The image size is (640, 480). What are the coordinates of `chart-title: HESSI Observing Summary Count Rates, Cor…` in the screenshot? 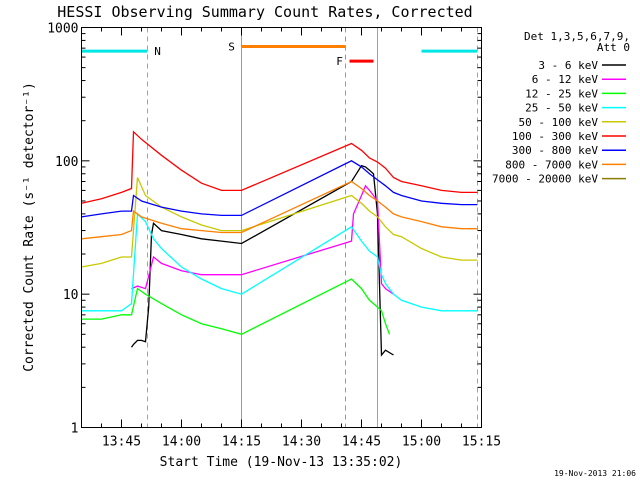 It's located at (264, 12).